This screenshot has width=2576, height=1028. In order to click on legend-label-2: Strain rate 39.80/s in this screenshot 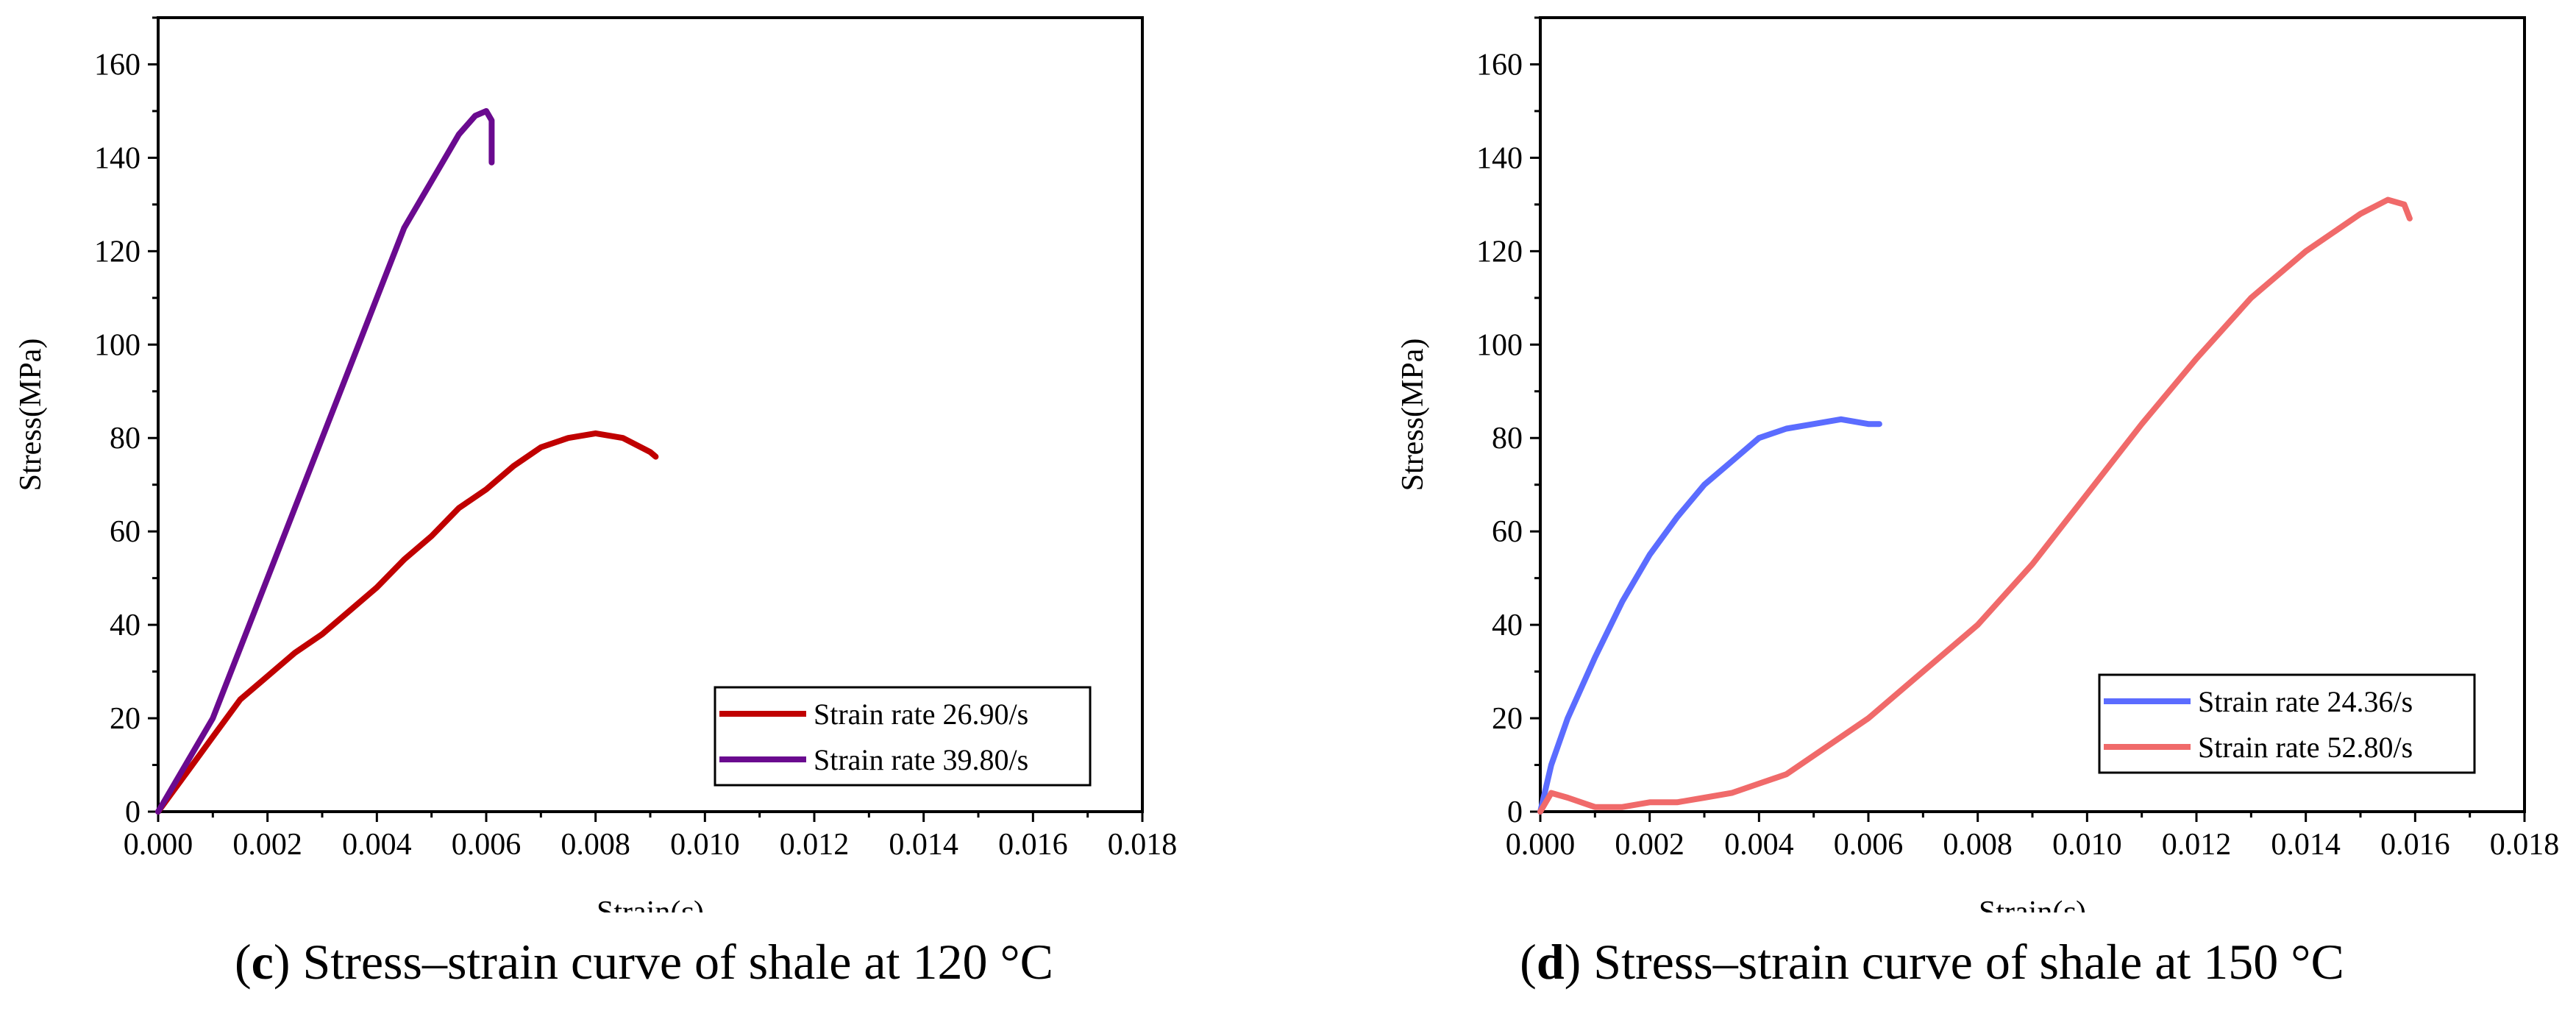, I will do `click(921, 759)`.